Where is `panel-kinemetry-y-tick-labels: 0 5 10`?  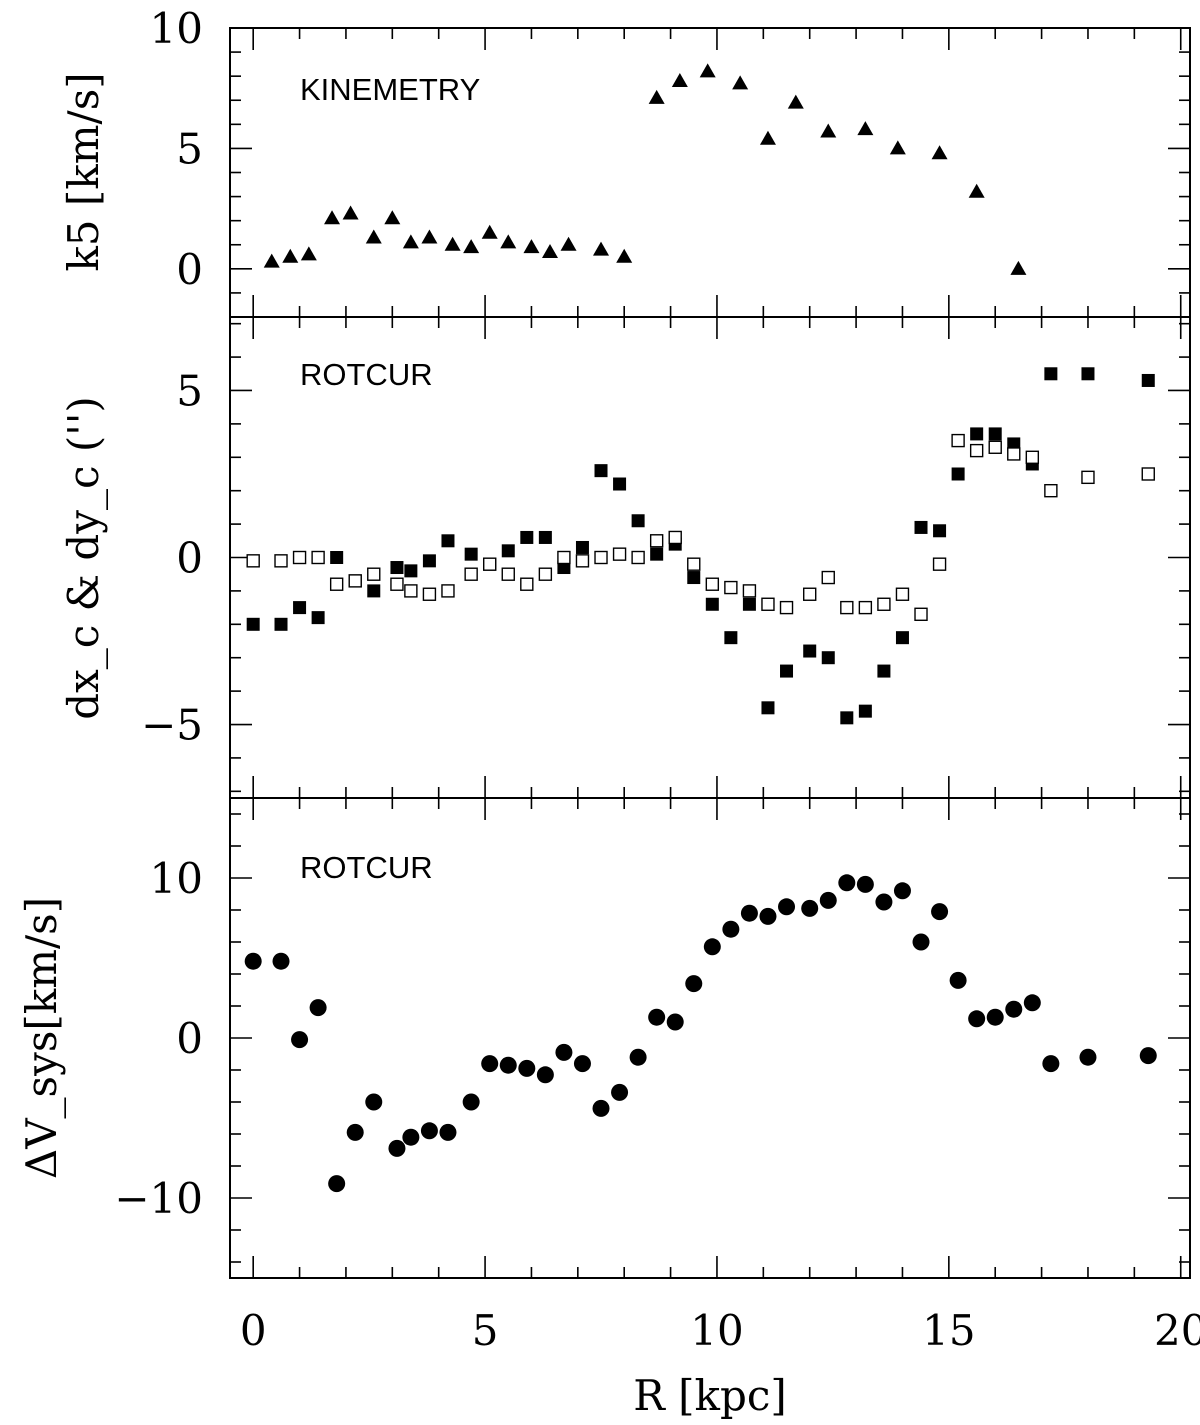
panel-kinemetry-y-tick-labels: 0 5 10 is located at coordinates (176, 149).